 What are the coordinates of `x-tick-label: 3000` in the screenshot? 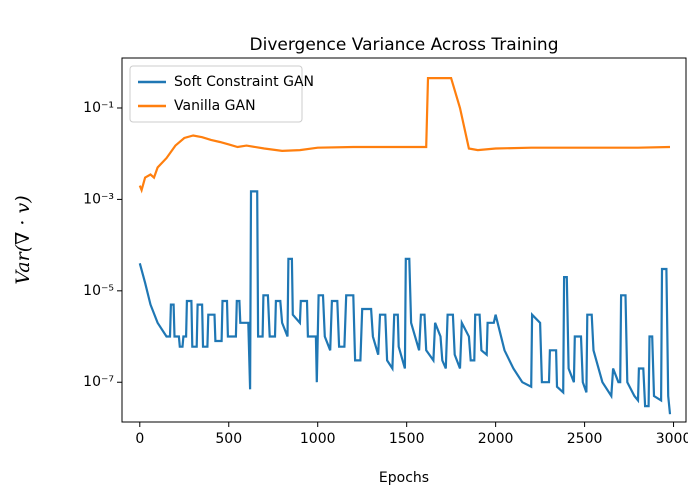 It's located at (672, 439).